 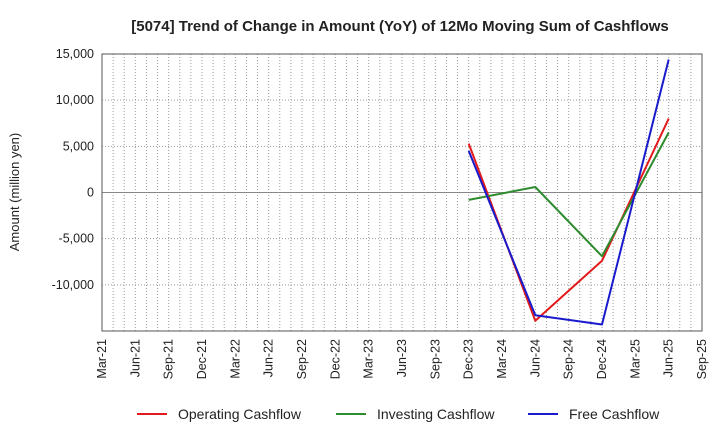 What do you see at coordinates (469, 359) in the screenshot?
I see `x-tick-label: Dec-23` at bounding box center [469, 359].